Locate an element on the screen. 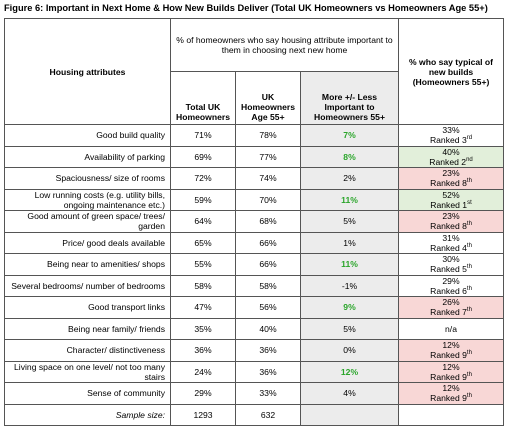 This screenshot has width=507, height=430. rank: Ranked 3rd is located at coordinates (451, 140).